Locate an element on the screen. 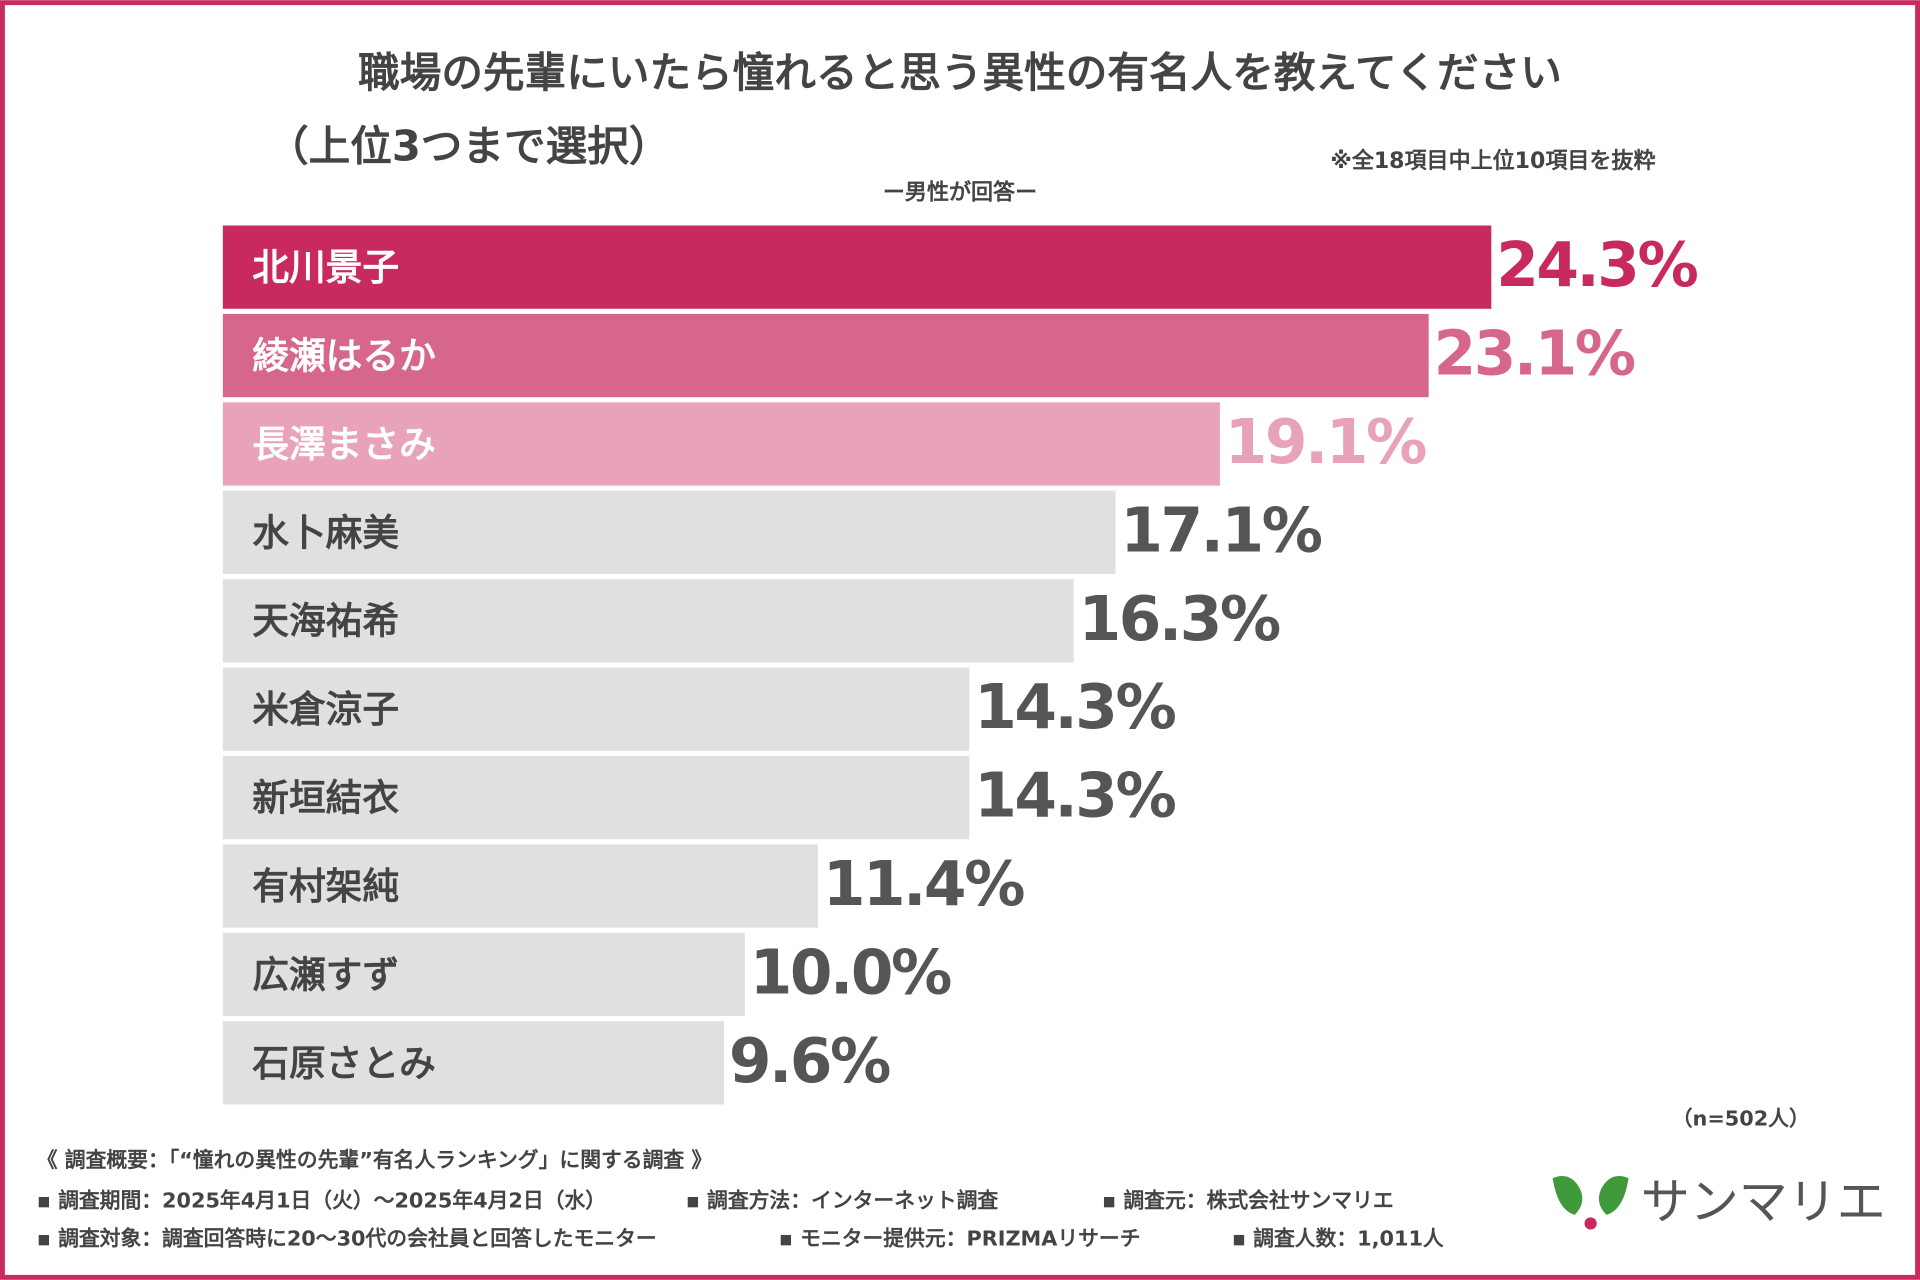  category-label: 石原さとみ is located at coordinates (343, 1063).